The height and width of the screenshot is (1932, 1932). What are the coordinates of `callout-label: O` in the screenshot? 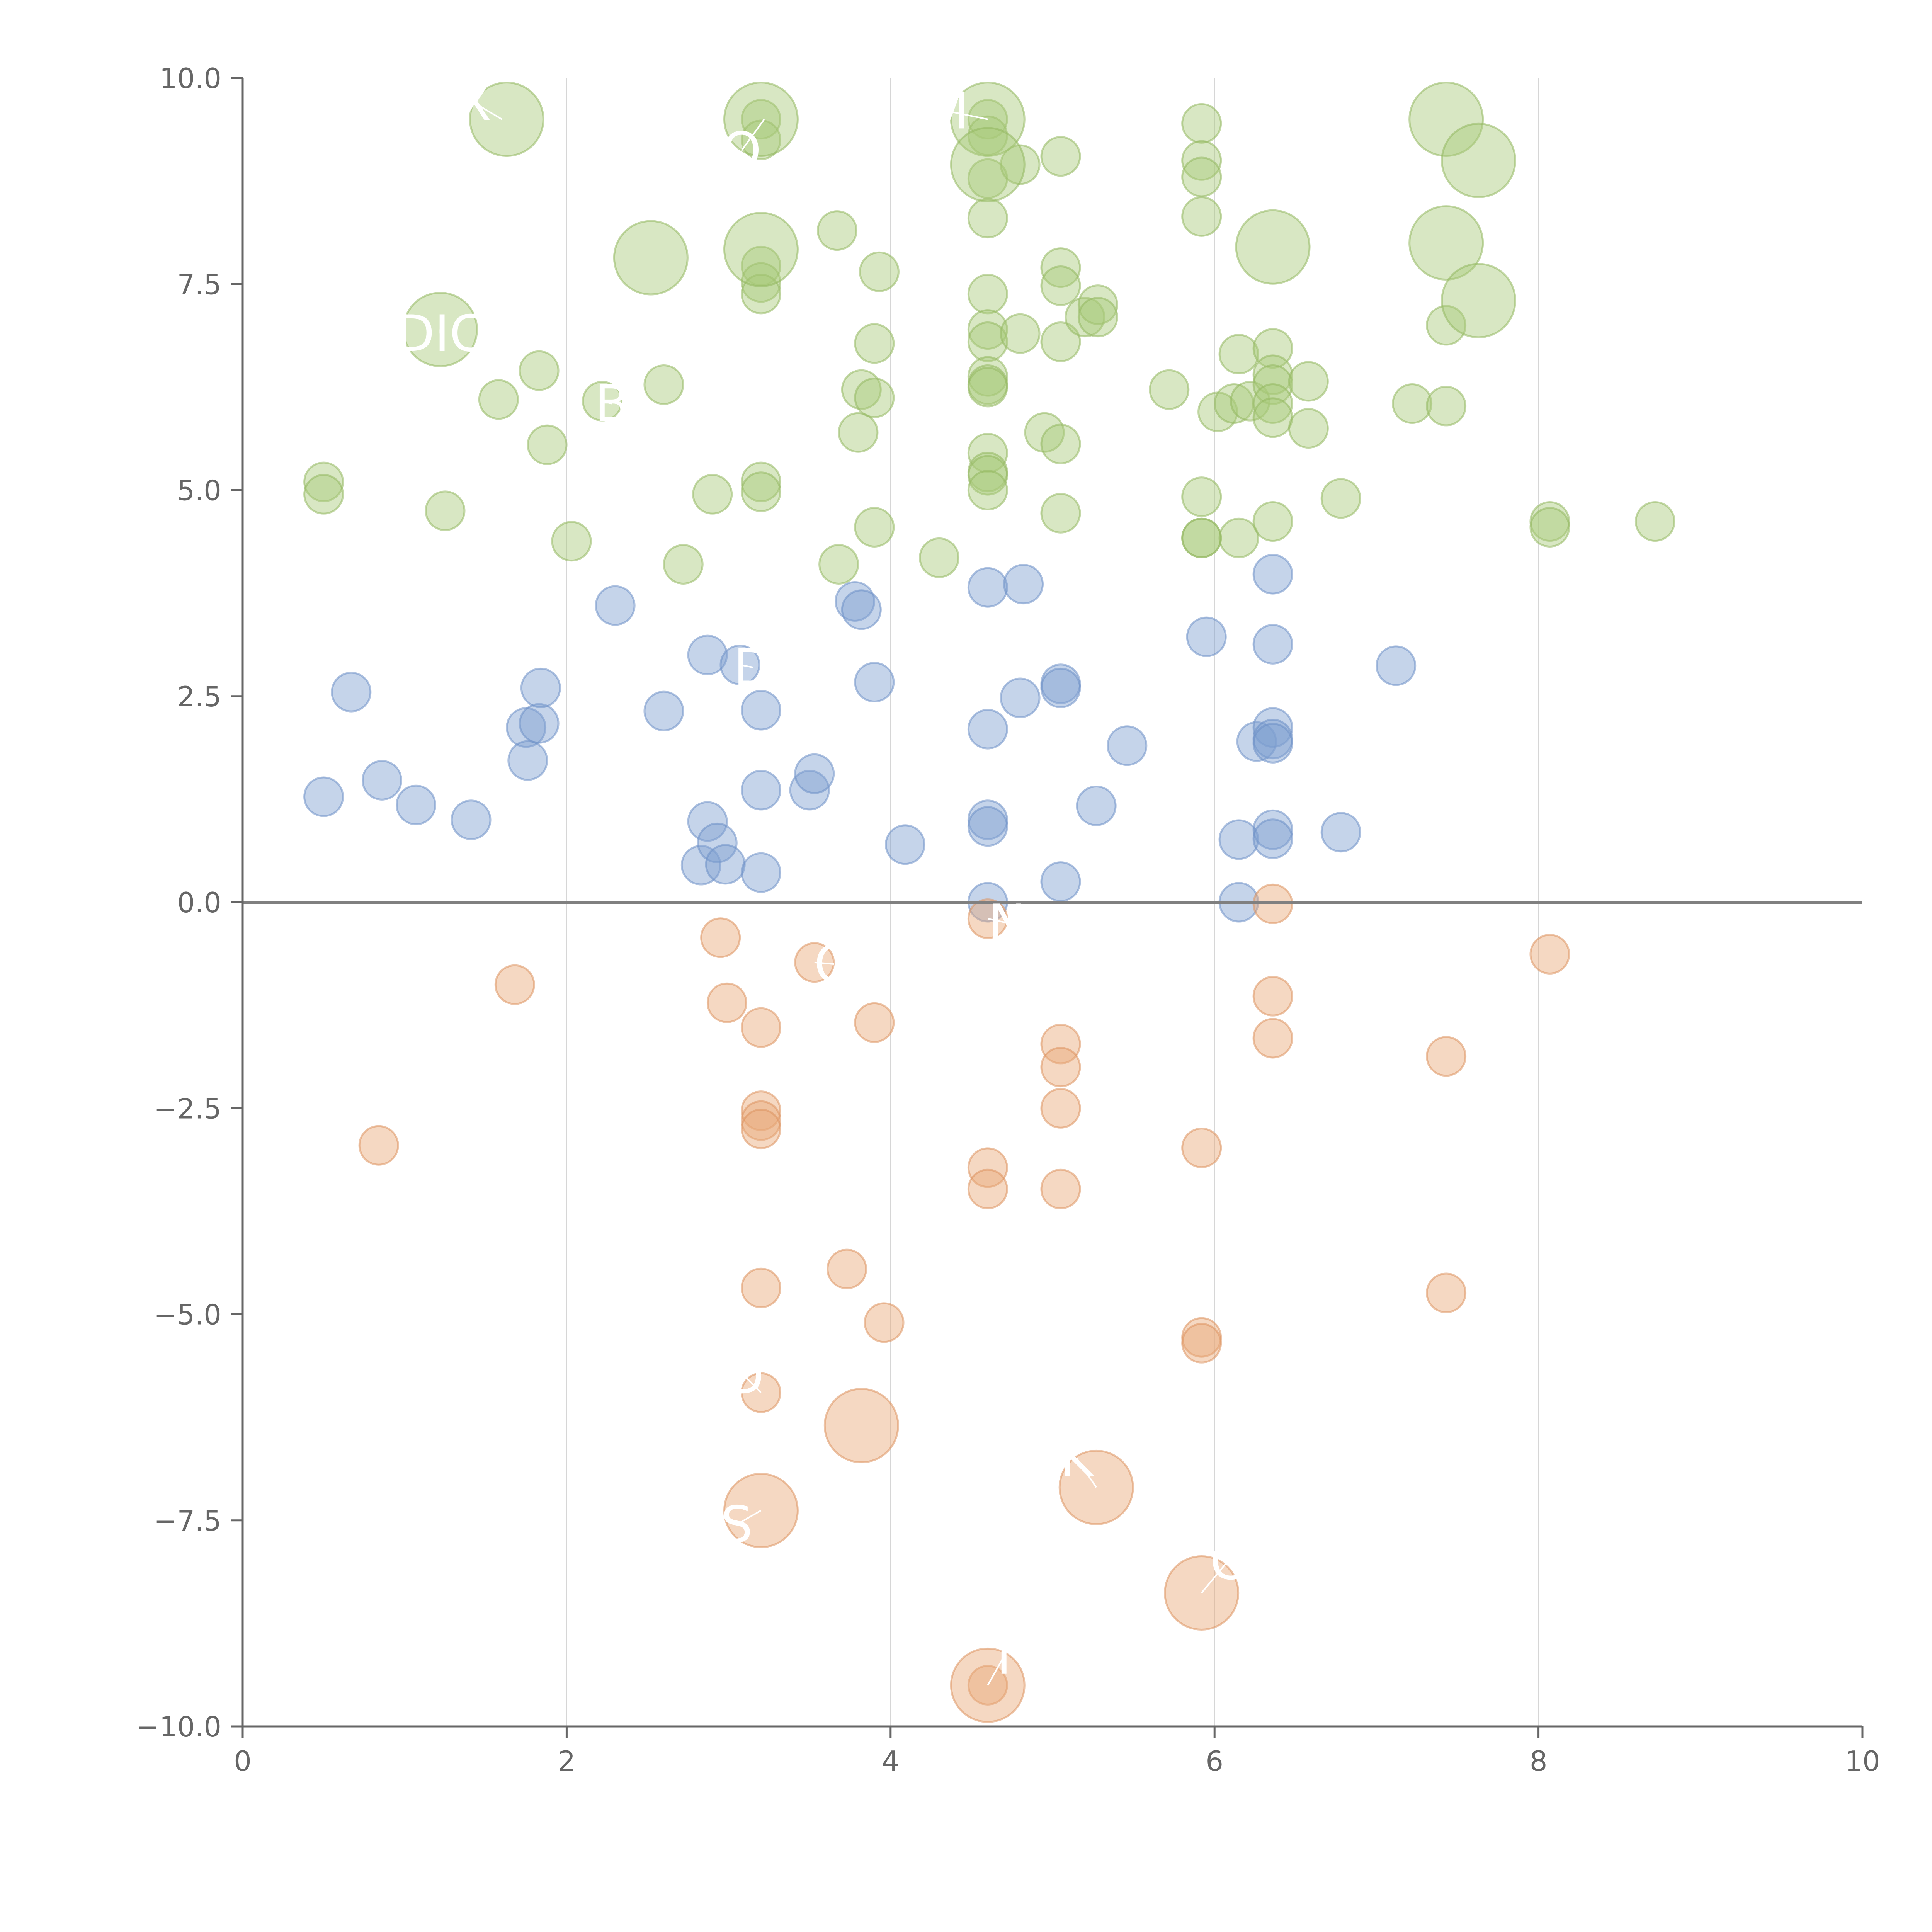 It's located at (834, 964).